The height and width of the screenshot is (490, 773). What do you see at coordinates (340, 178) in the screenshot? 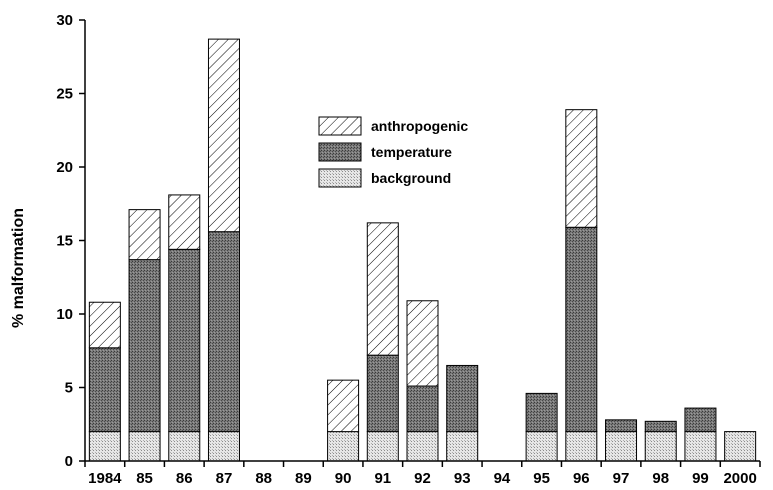
I see `legend-swatch-background` at bounding box center [340, 178].